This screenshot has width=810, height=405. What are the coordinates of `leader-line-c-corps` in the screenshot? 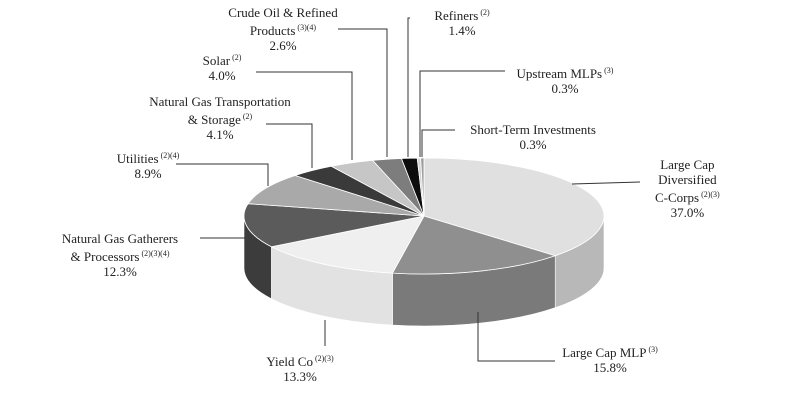 It's located at (606, 183).